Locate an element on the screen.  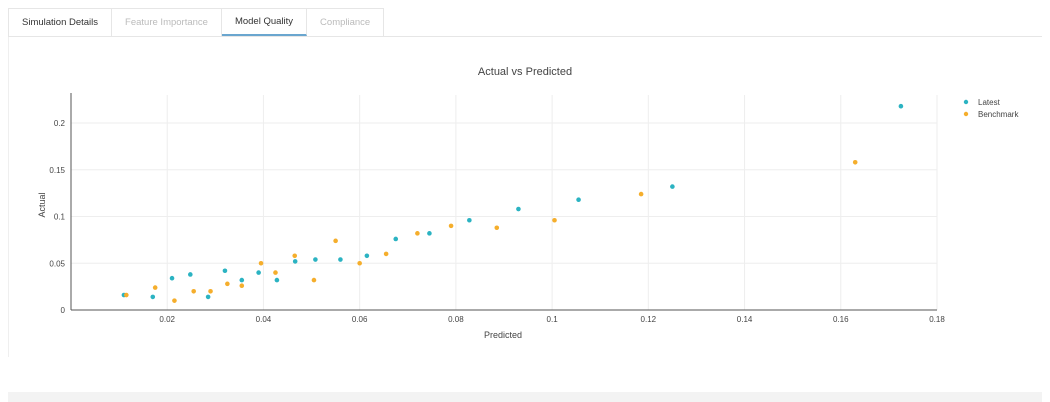
y-tick-label: 0.05 is located at coordinates (57, 263).